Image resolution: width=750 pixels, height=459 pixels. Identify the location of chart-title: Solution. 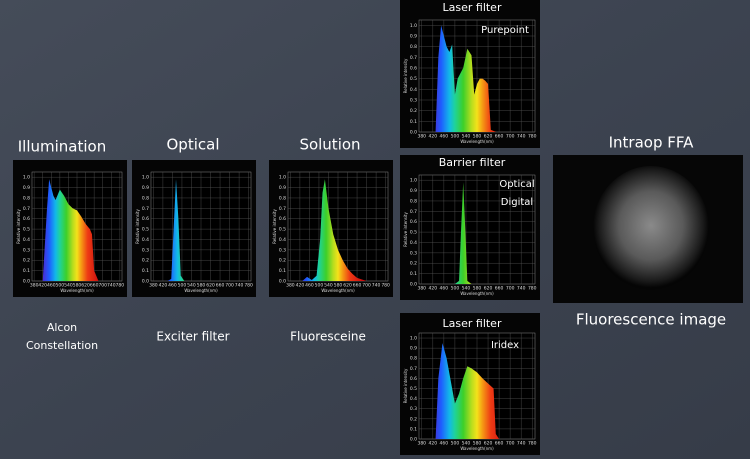
(329, 145).